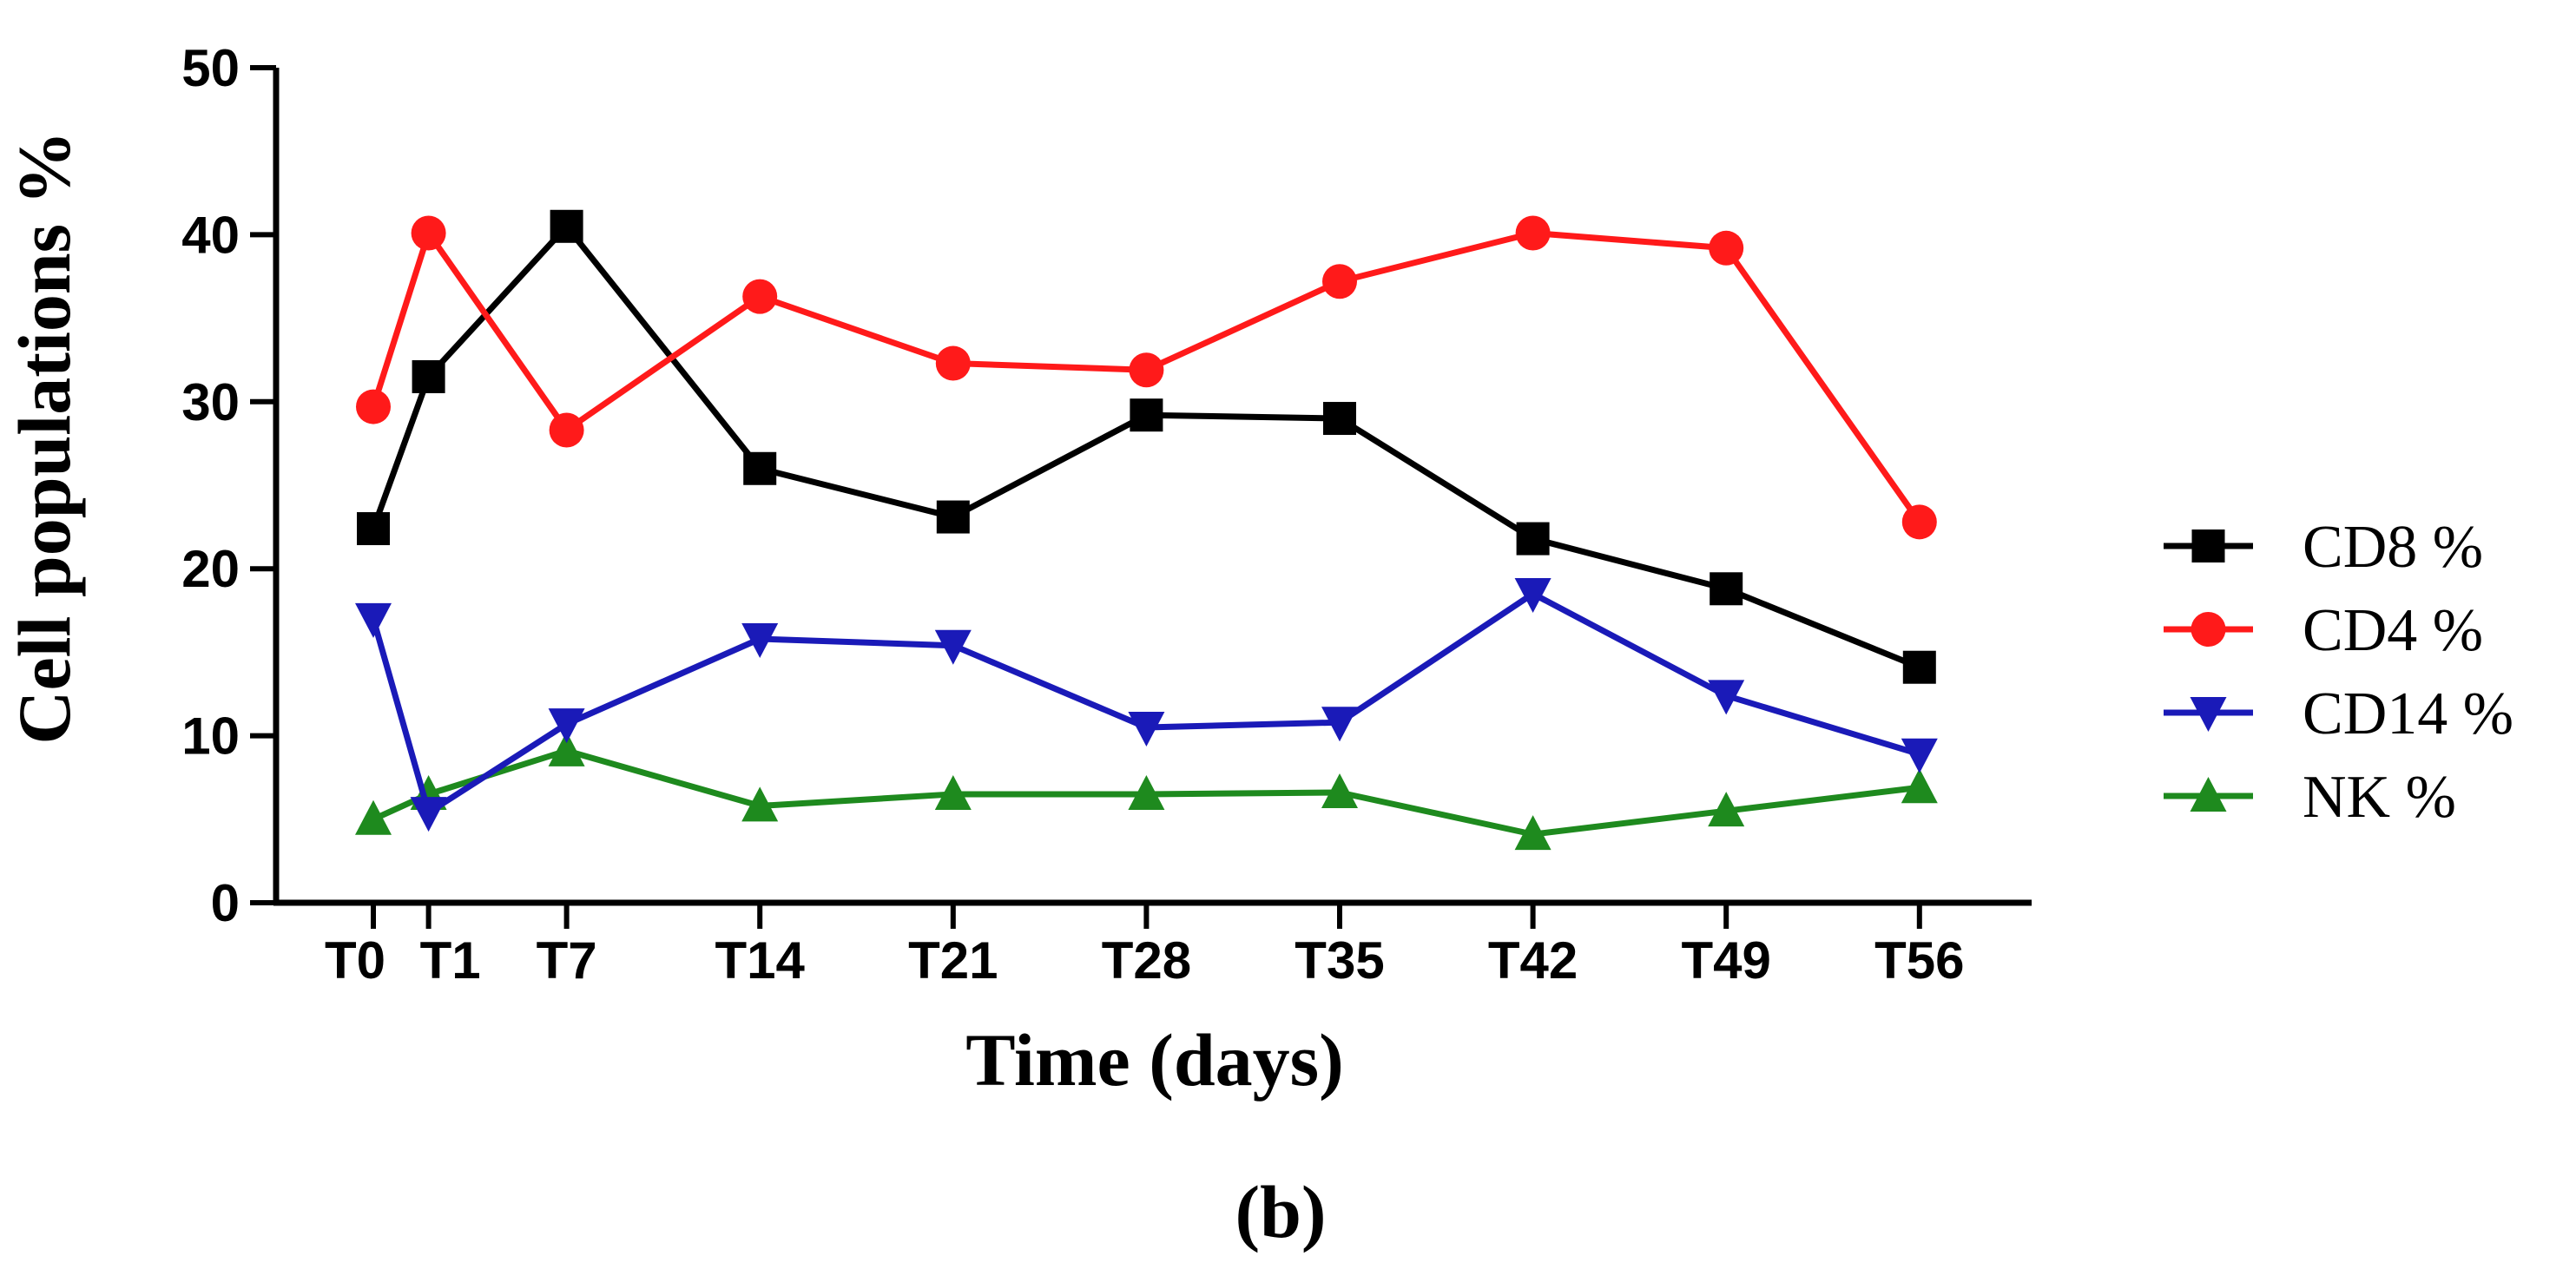  What do you see at coordinates (760, 960) in the screenshot?
I see `x-tick-label: T14` at bounding box center [760, 960].